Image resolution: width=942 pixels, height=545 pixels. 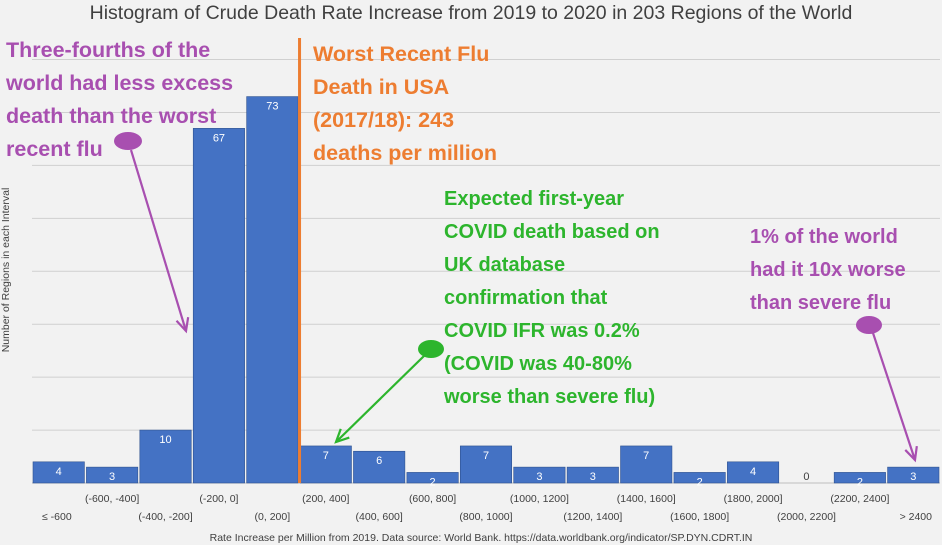 I want to click on annotation-covid-line: COVID death based on, so click(x=552, y=232).